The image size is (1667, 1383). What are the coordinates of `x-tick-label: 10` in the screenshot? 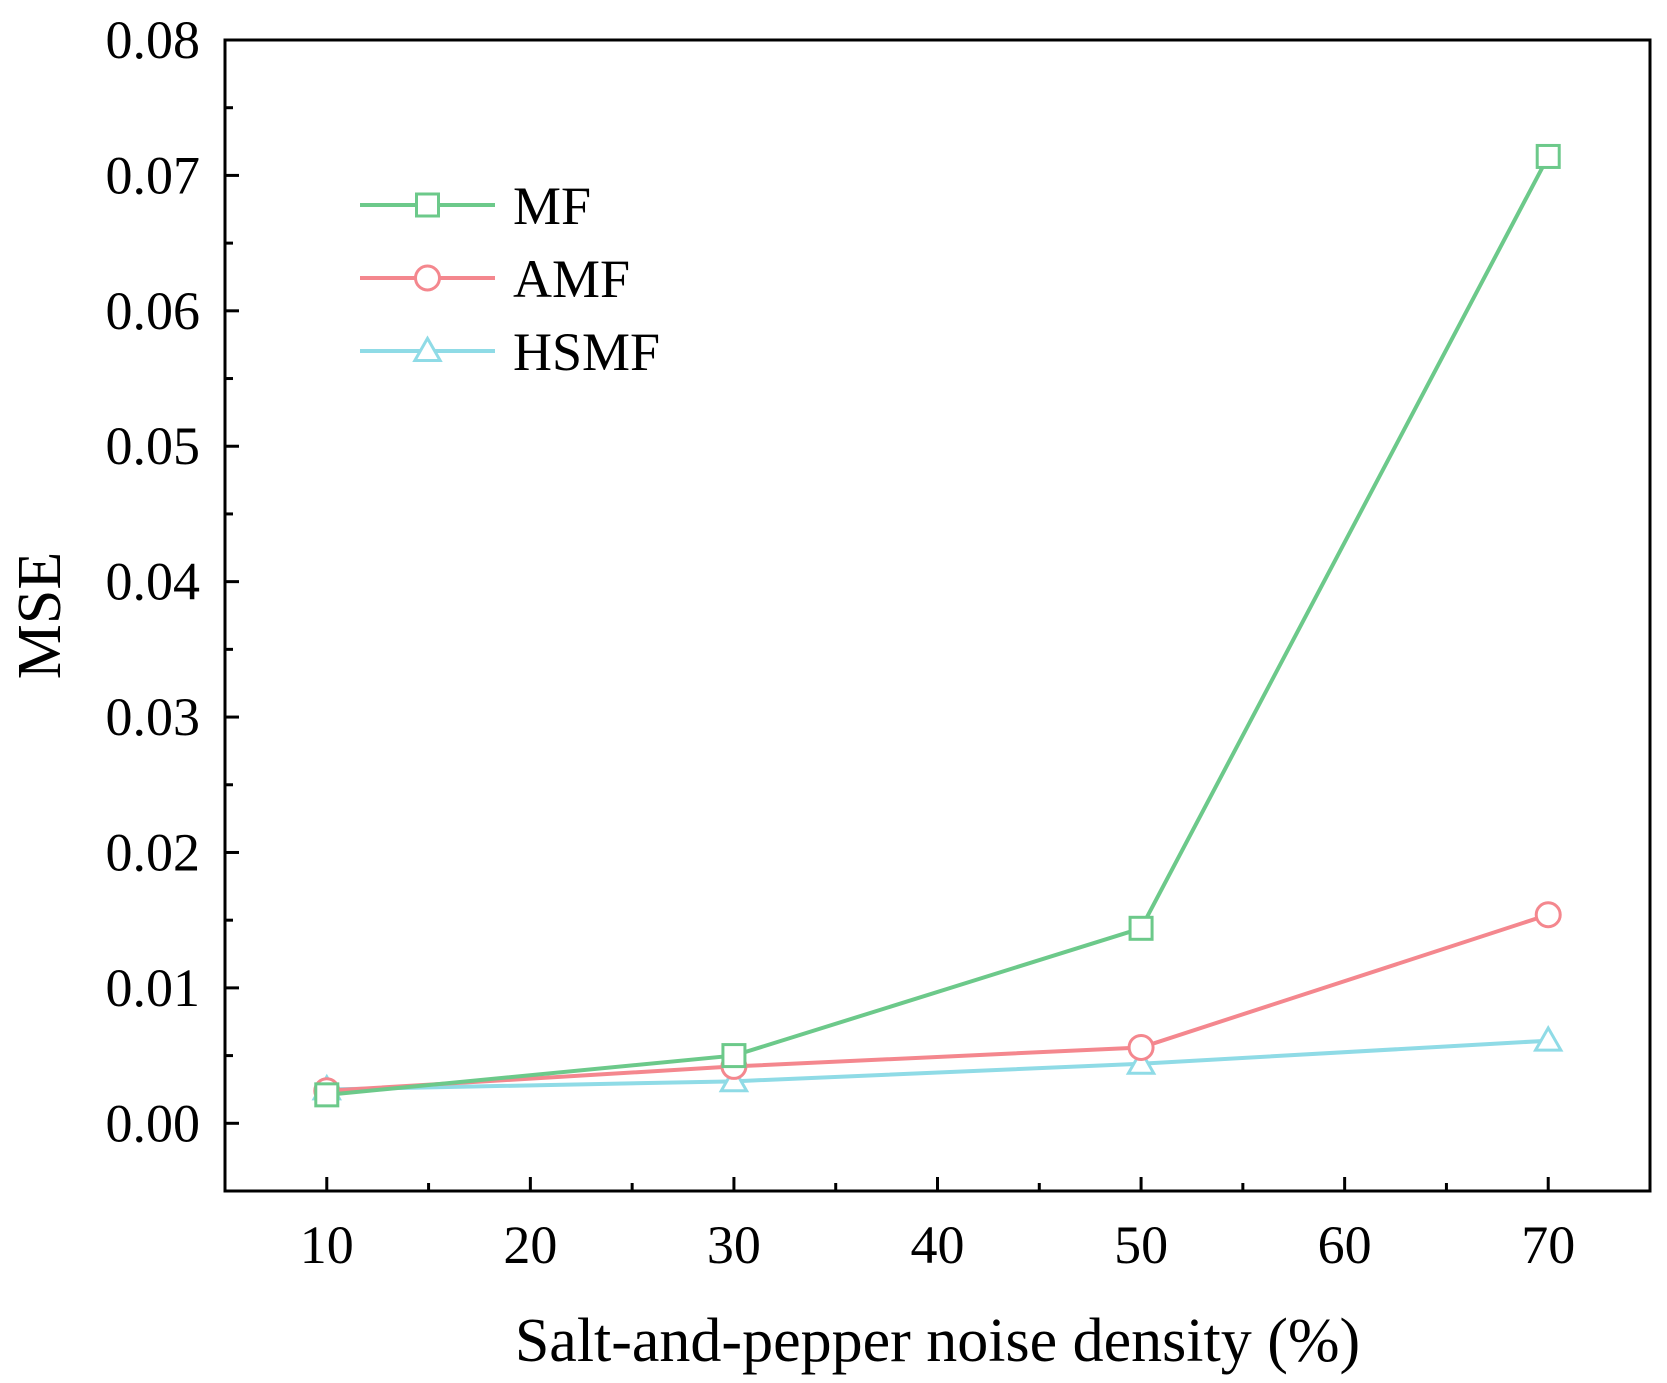 It's located at (327, 1245).